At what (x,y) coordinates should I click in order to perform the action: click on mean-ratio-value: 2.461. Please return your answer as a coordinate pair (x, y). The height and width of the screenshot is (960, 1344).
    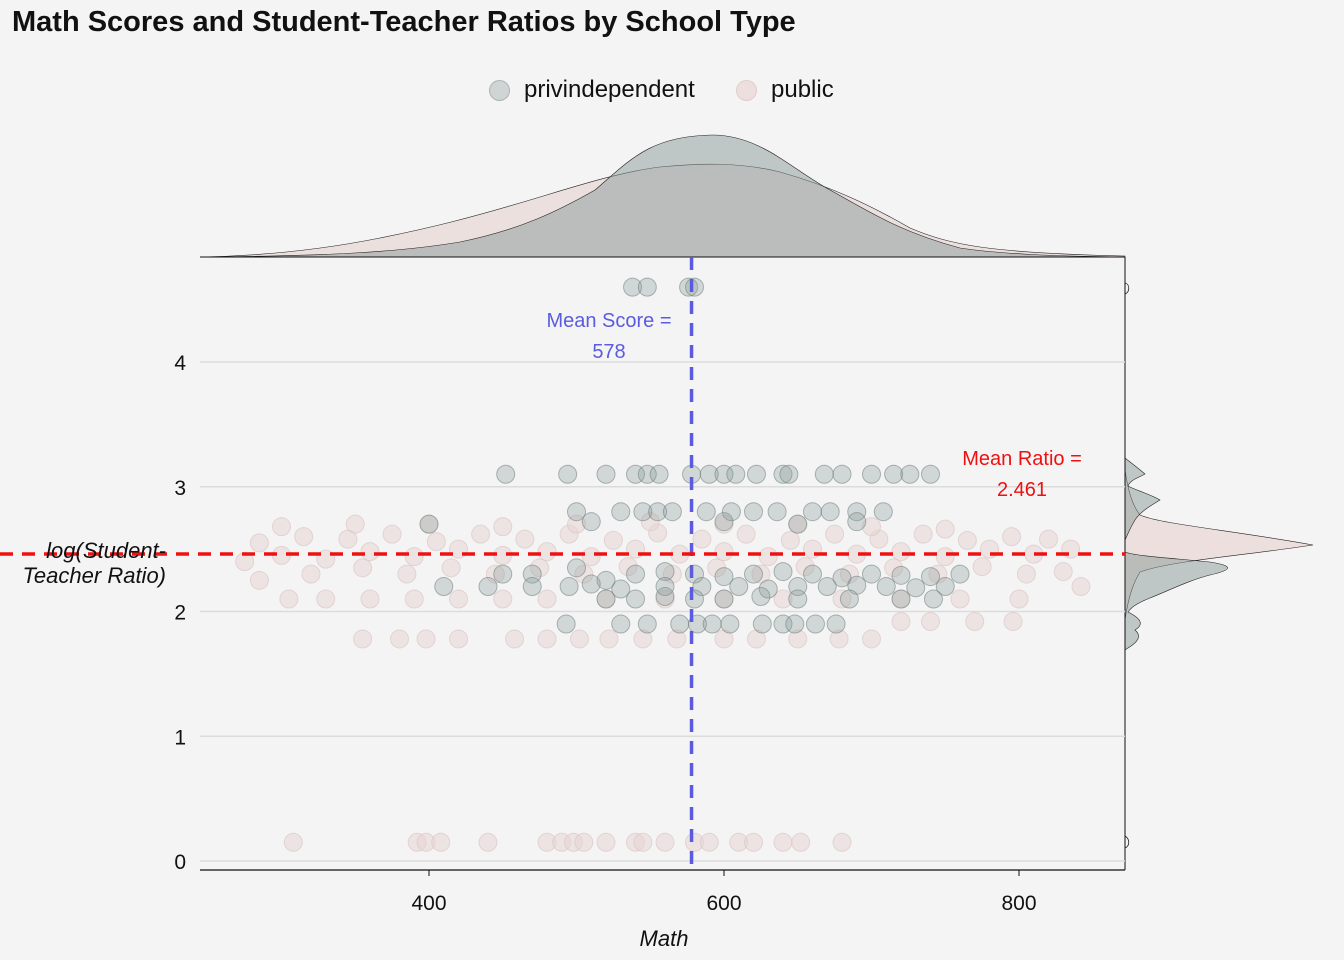
    Looking at the image, I should click on (1022, 490).